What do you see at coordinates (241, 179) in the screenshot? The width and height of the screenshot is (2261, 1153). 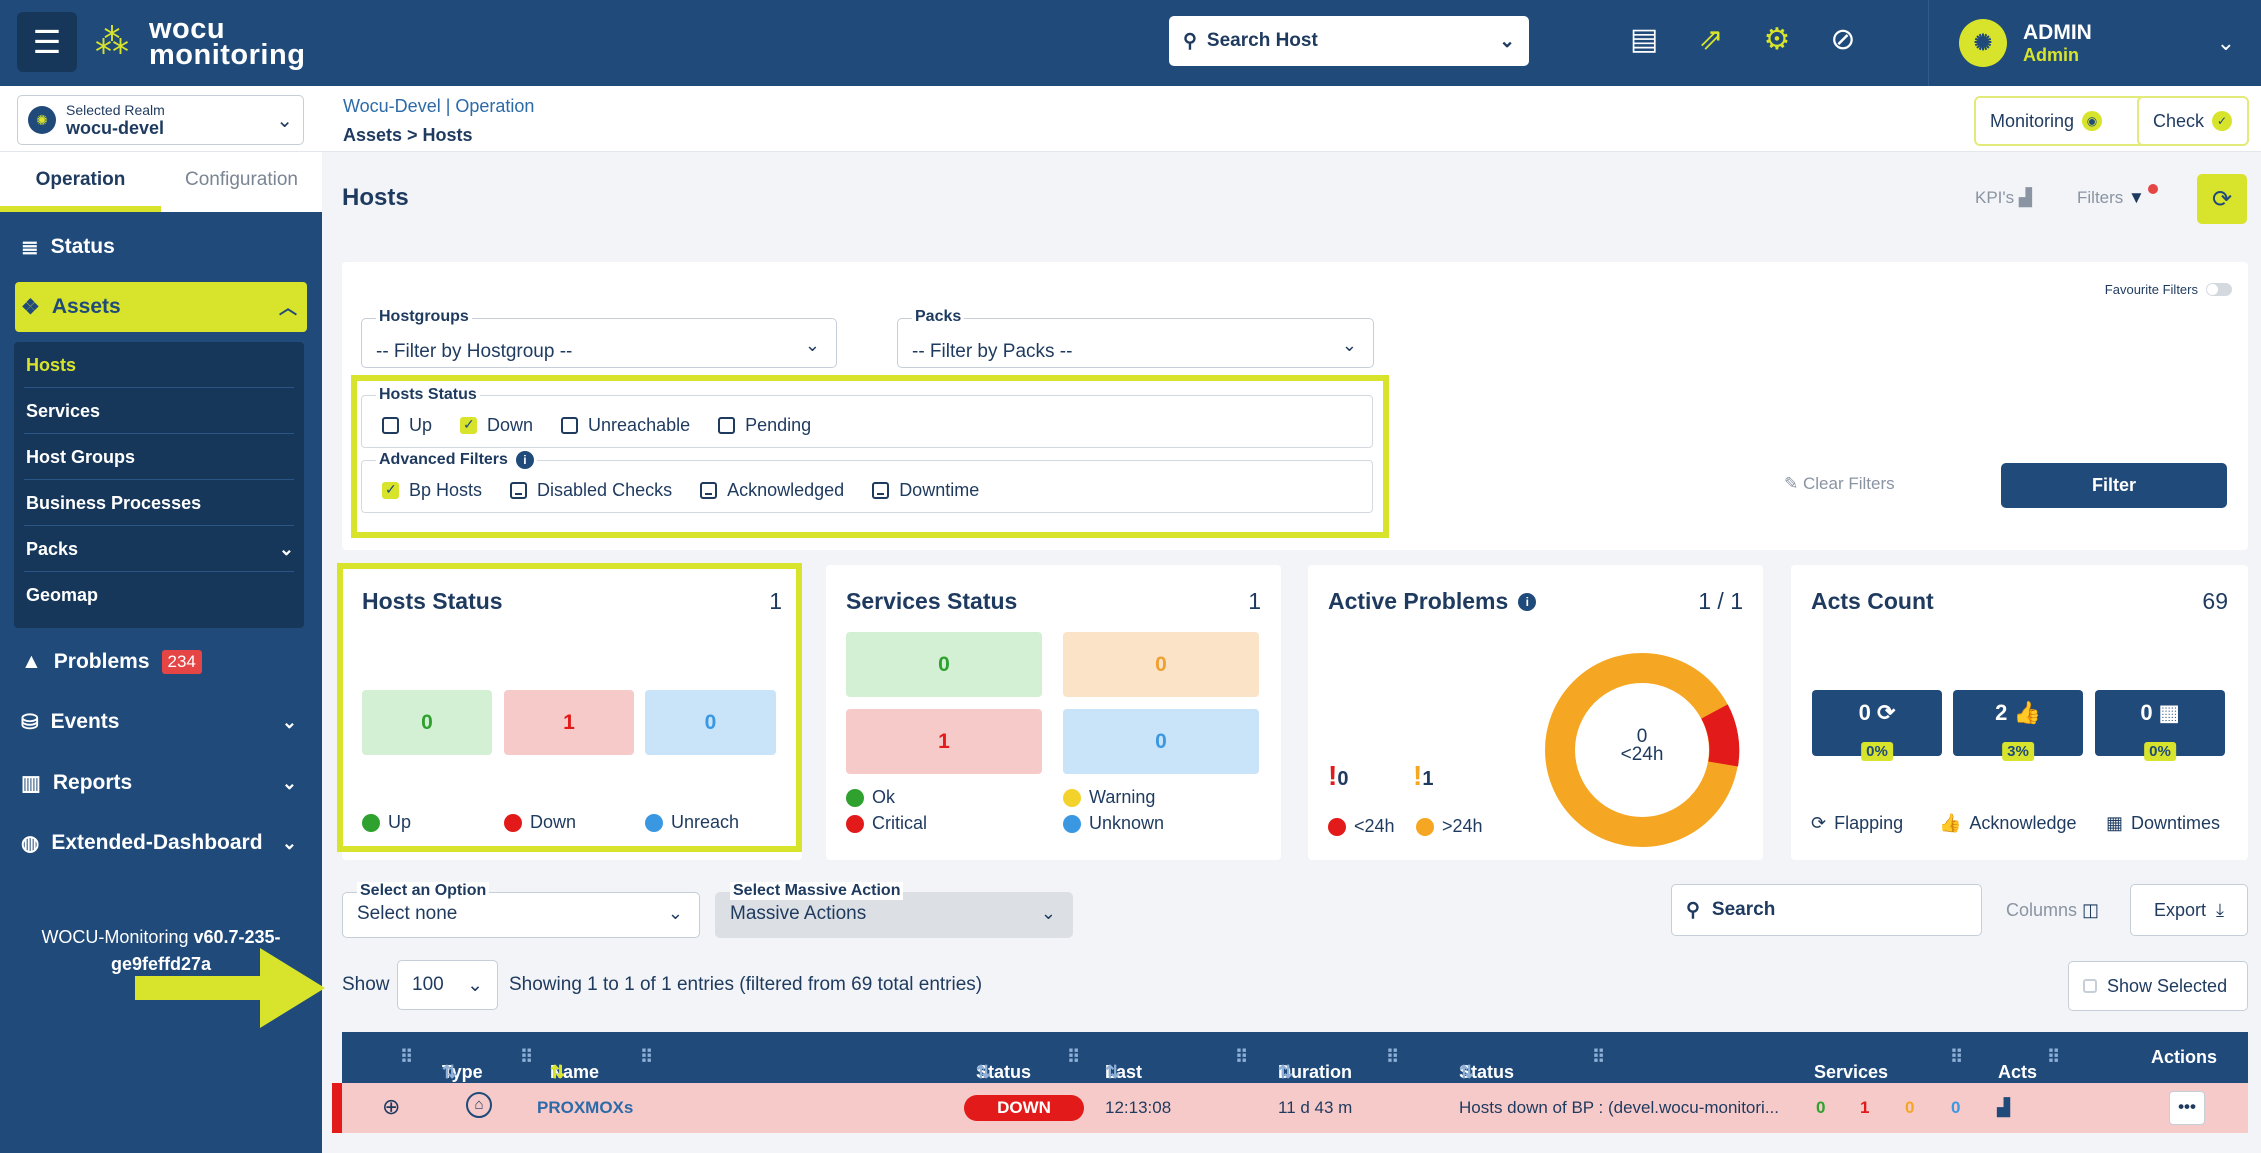 I see `tab-configuration: Configuration` at bounding box center [241, 179].